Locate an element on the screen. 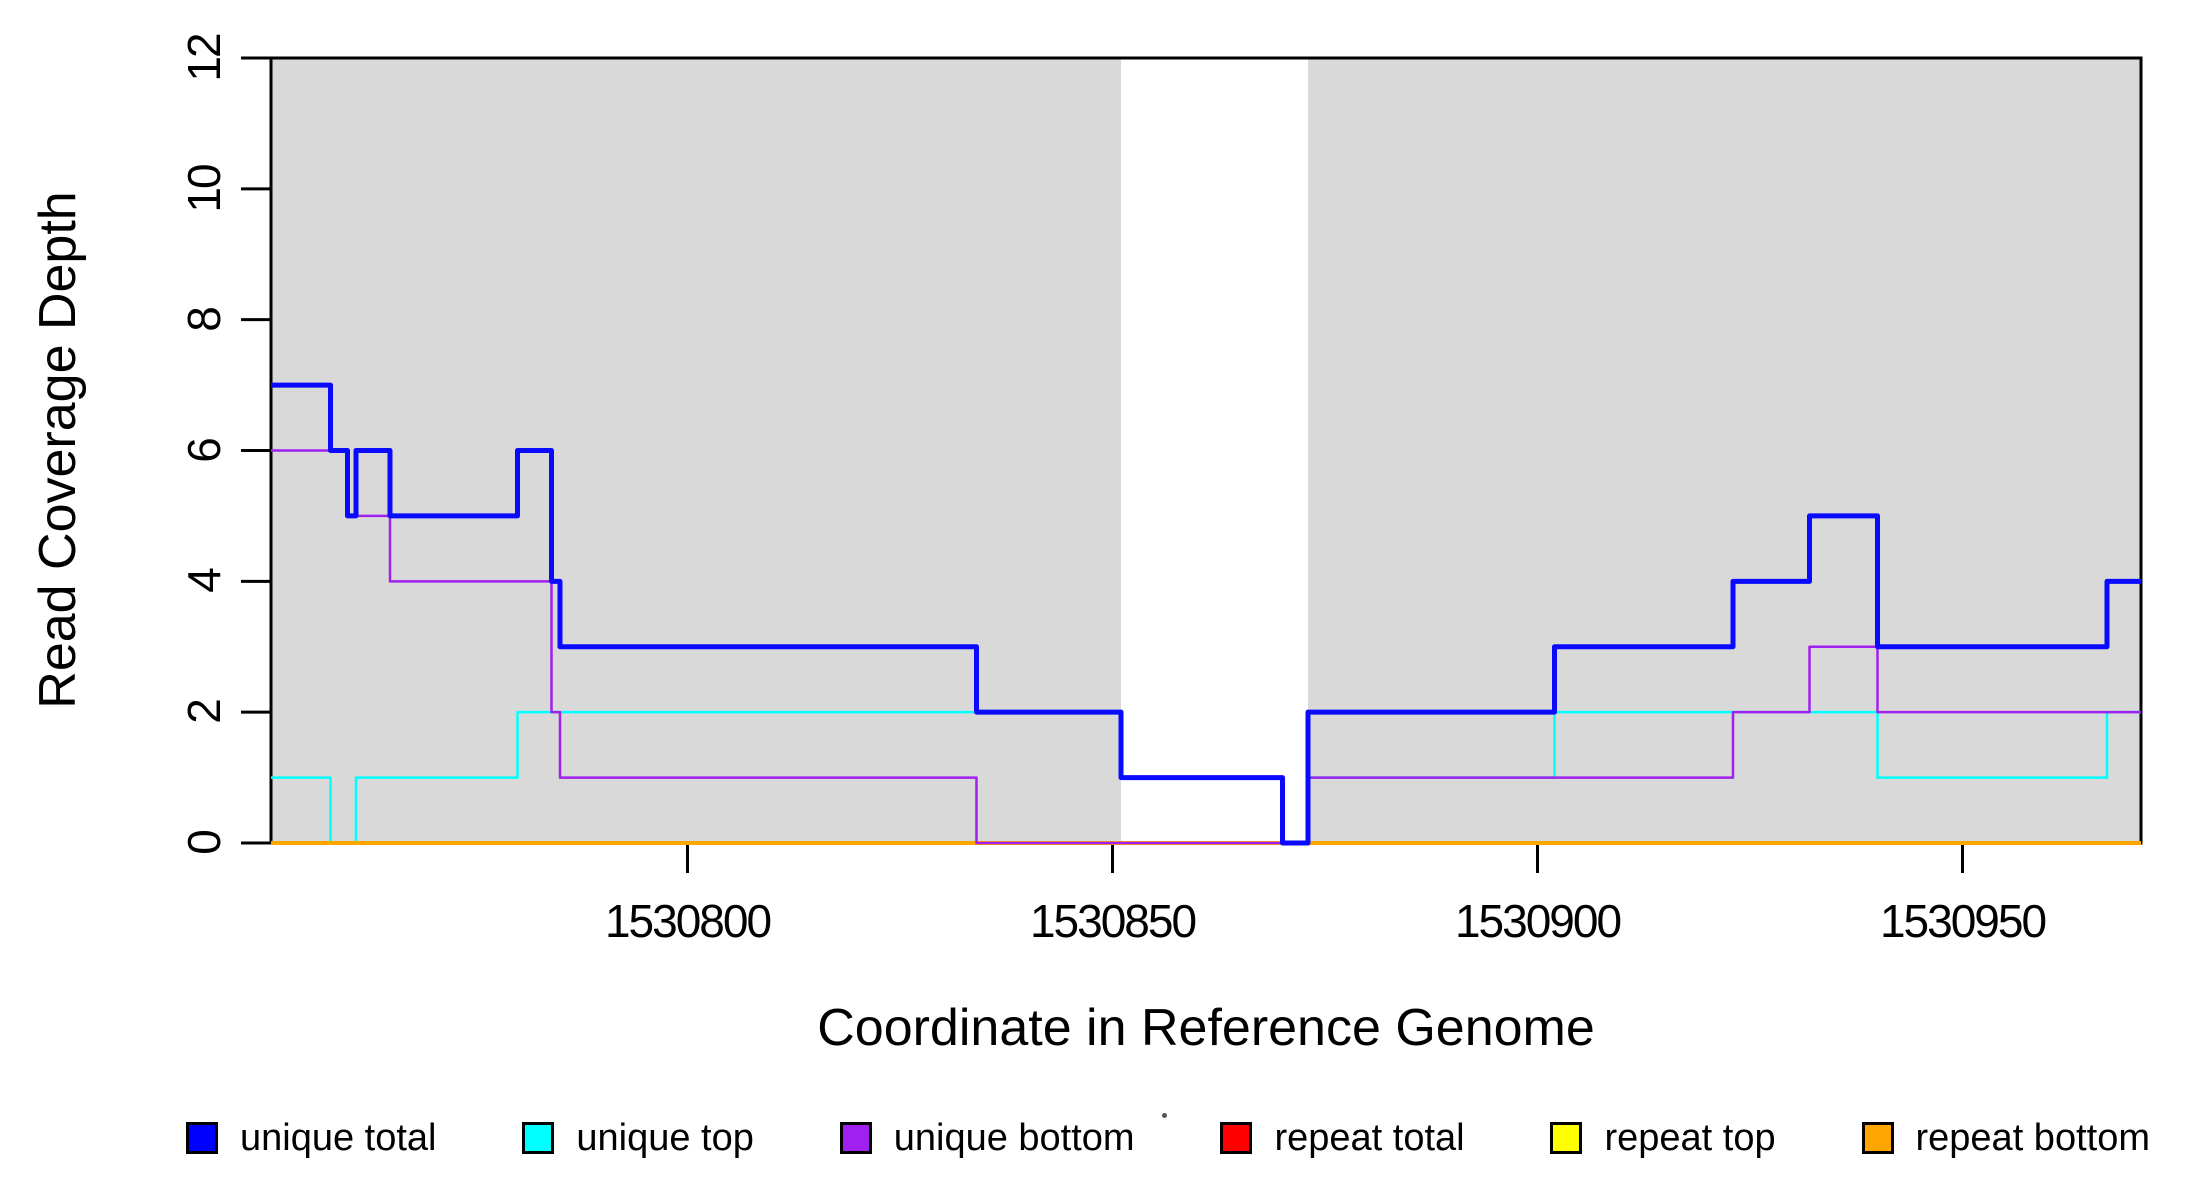 The height and width of the screenshot is (1200, 2200). legend-item-repeat_top: repeat top is located at coordinates (1663, 1138).